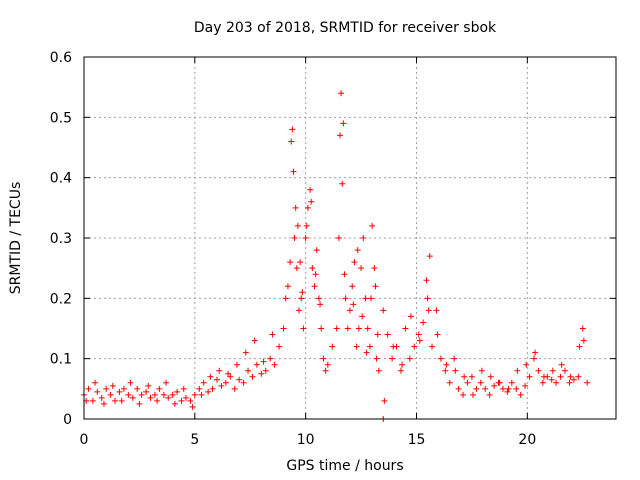  I want to click on x-axis-label: GPS time / hours, so click(344, 466).